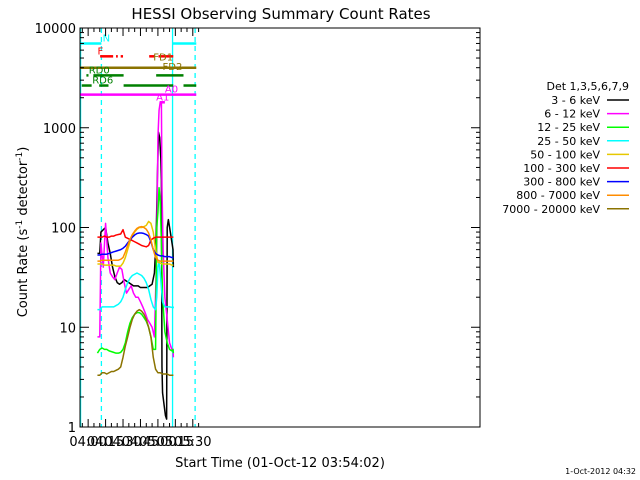  Describe the element at coordinates (67, 328) in the screenshot. I see `y-tick-label-1: 10` at that location.